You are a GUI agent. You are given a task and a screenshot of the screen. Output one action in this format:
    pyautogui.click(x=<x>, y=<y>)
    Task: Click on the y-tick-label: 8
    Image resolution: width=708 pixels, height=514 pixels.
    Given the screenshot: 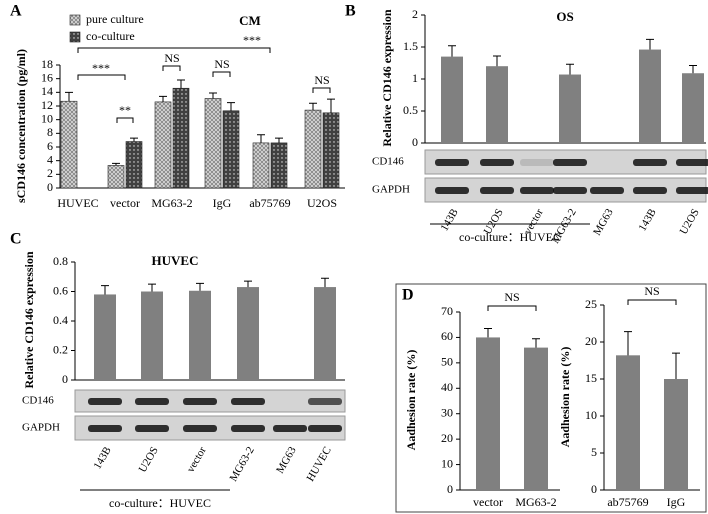 What is the action you would take?
    pyautogui.click(x=50, y=132)
    